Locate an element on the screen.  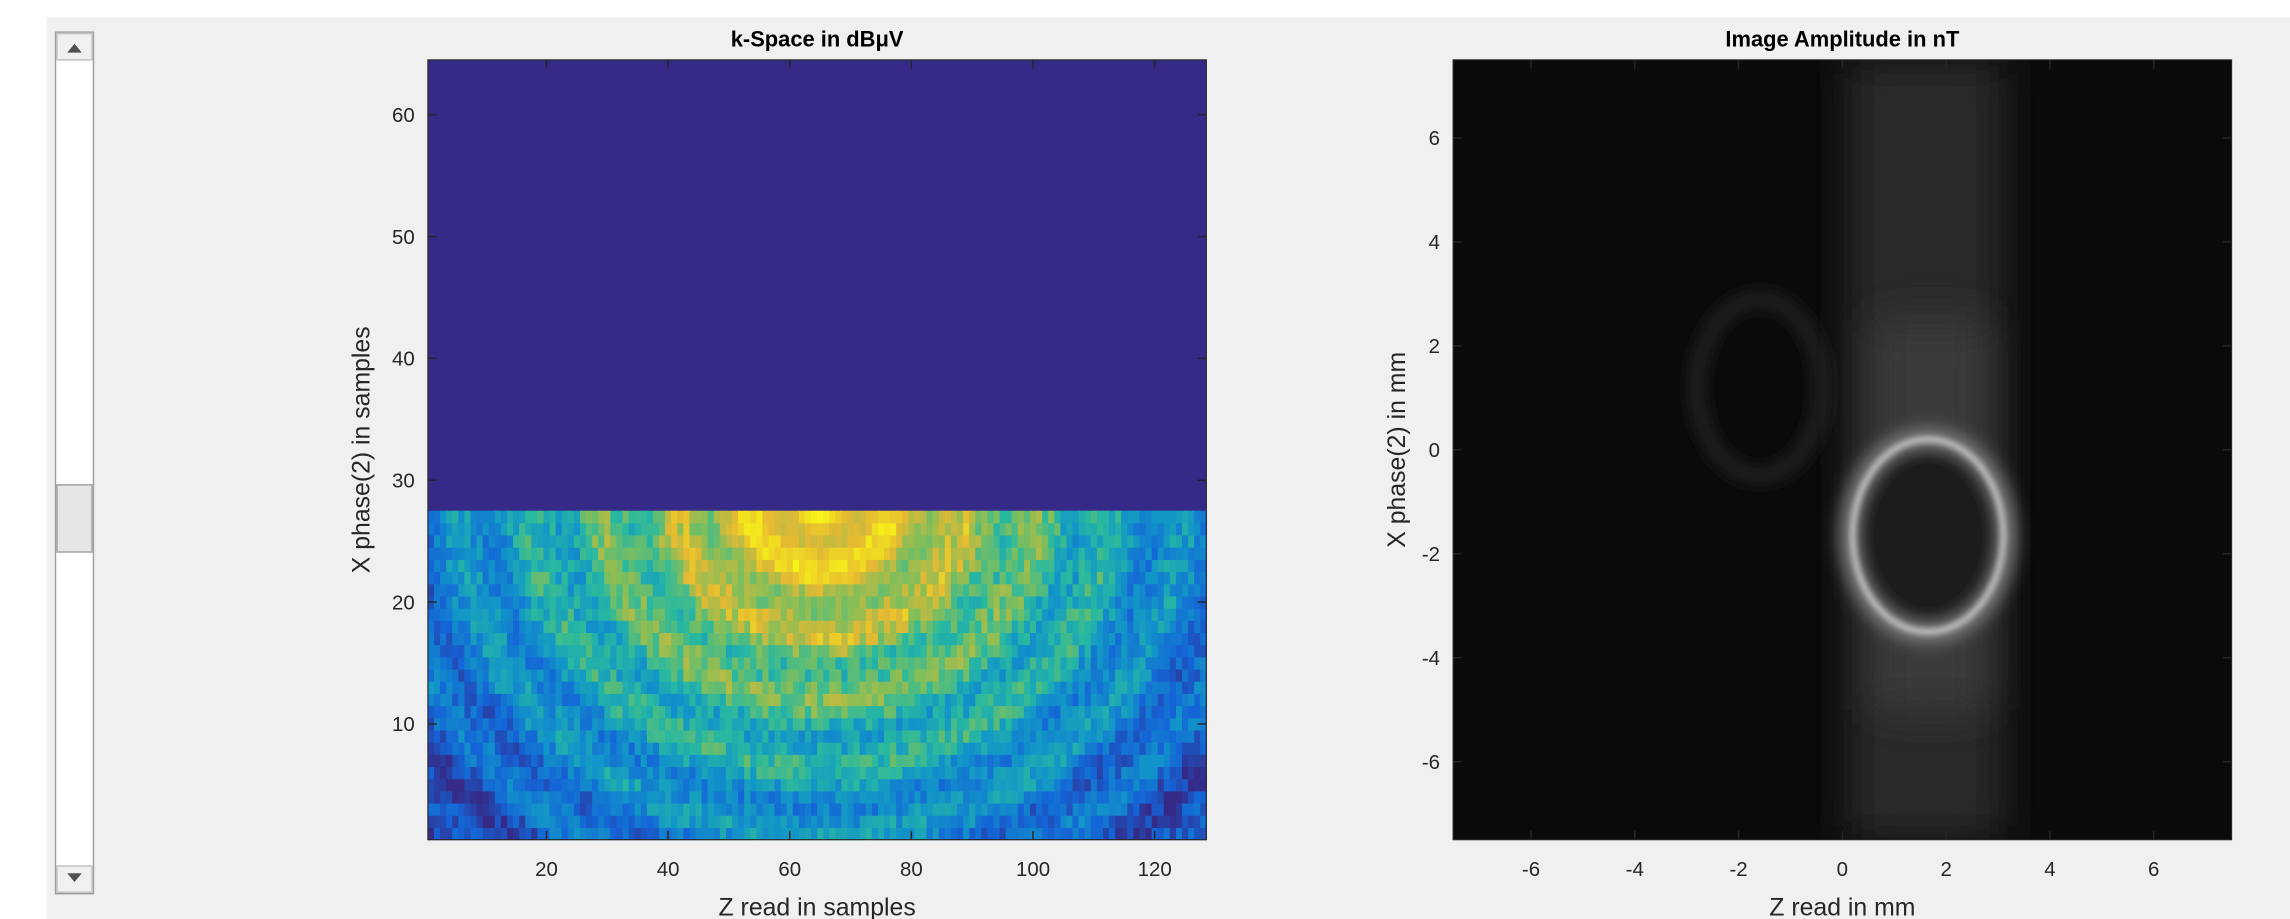
scroll-track is located at coordinates (74, 463).